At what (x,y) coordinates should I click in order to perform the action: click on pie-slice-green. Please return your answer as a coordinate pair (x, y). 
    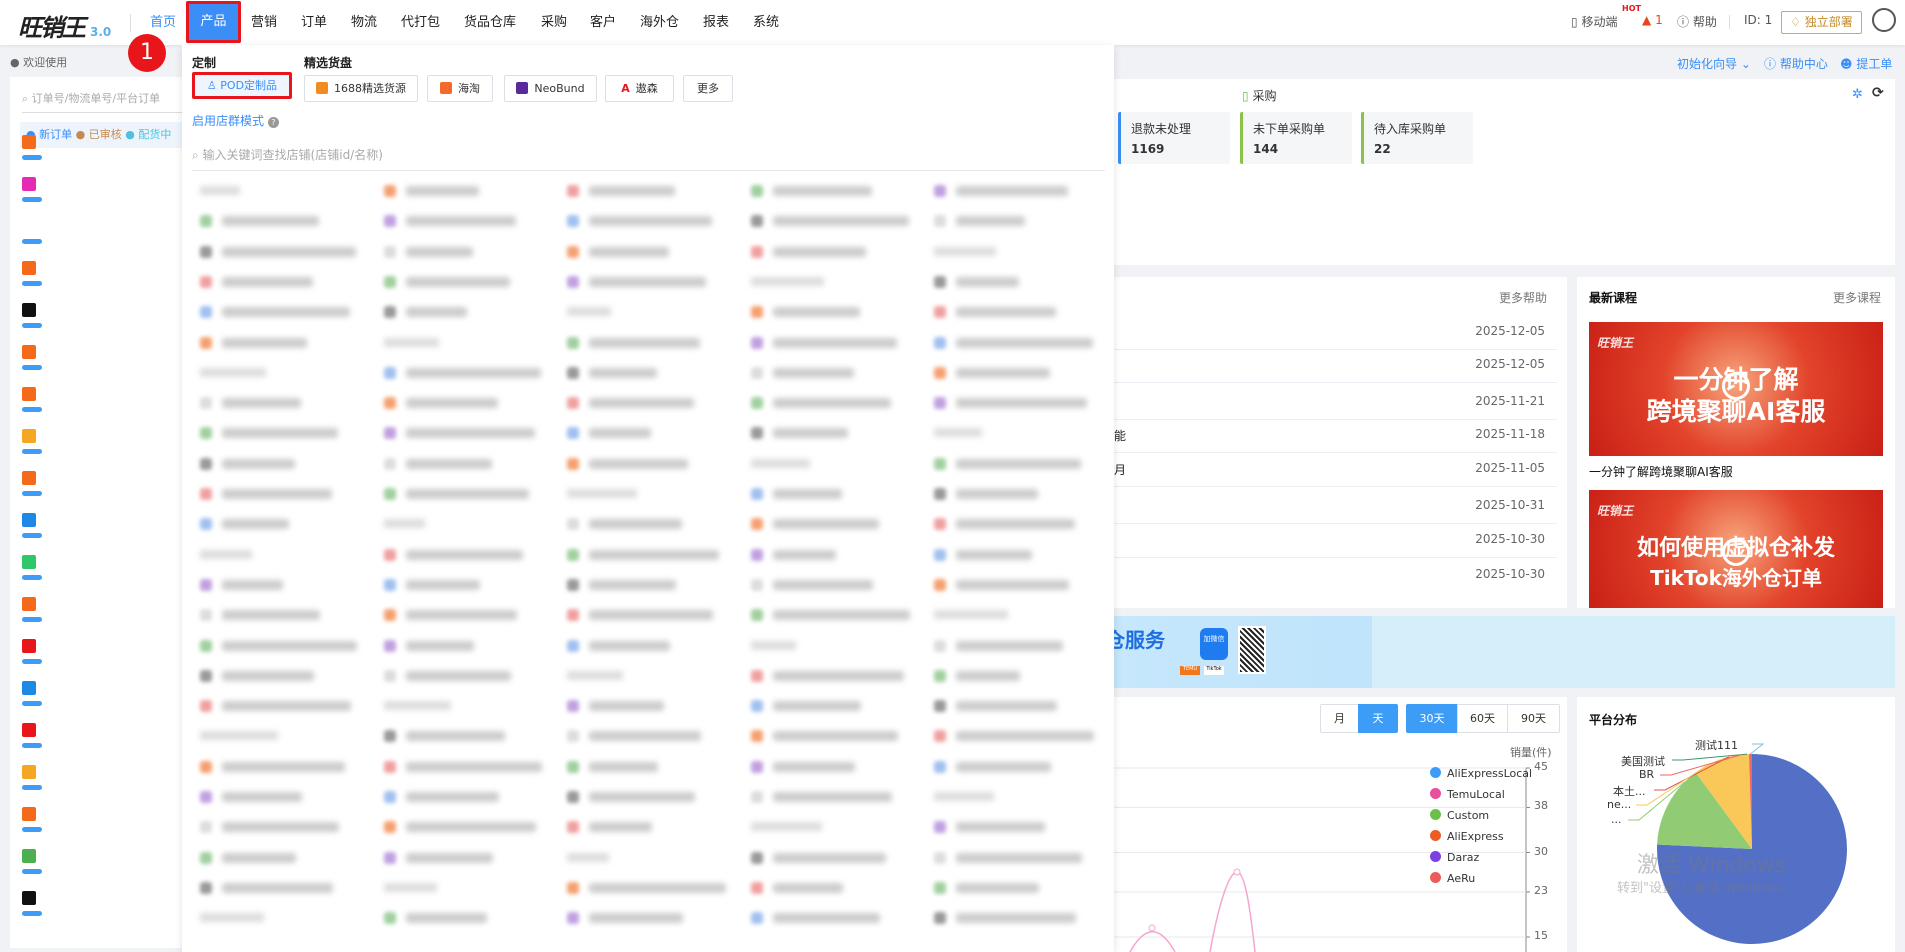
    Looking at the image, I should click on (1704, 810).